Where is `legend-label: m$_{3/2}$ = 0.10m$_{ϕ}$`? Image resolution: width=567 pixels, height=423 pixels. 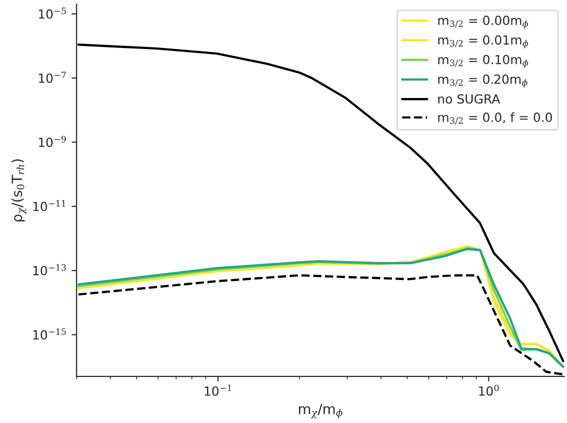
legend-label: m$_{3/2}$ = 0.10m$_{ϕ}$ is located at coordinates (483, 61).